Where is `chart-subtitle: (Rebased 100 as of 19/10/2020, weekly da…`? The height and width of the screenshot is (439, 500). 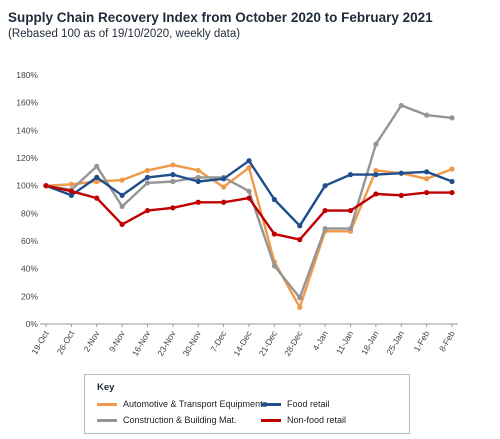 chart-subtitle: (Rebased 100 as of 19/10/2020, weekly da… is located at coordinates (124, 34).